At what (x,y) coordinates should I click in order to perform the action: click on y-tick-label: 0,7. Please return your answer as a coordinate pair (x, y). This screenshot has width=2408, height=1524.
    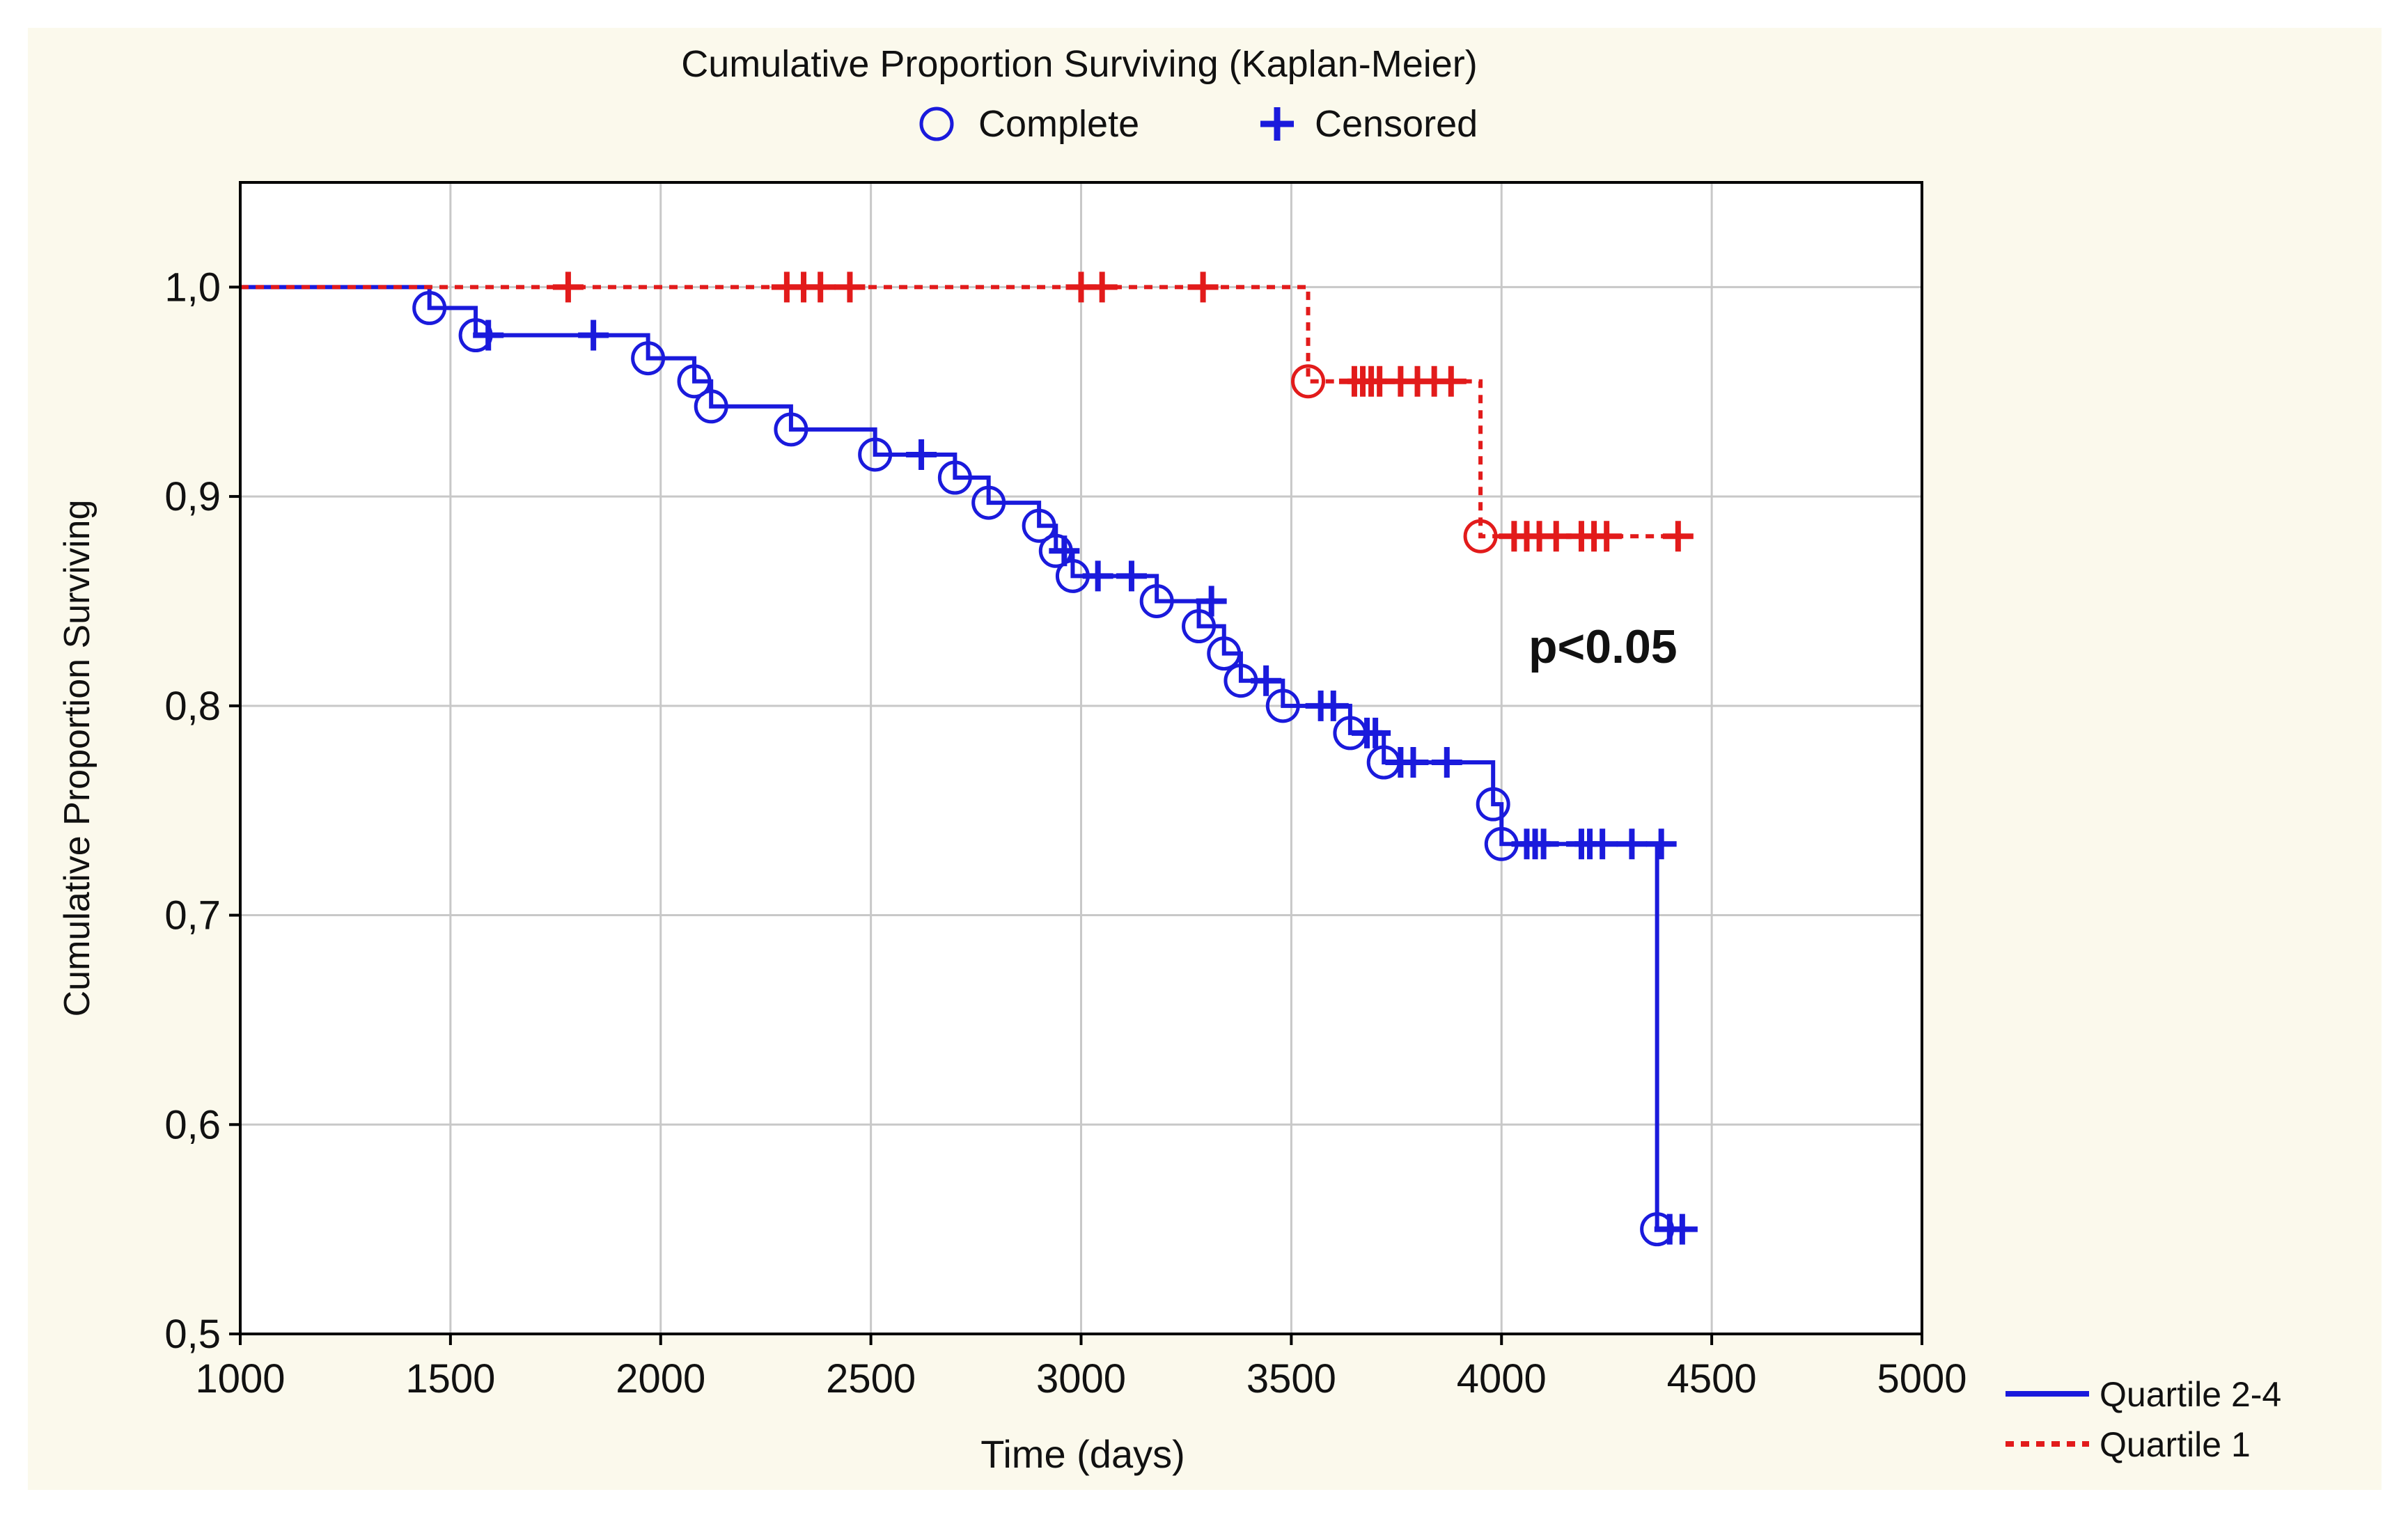
    Looking at the image, I should click on (193, 915).